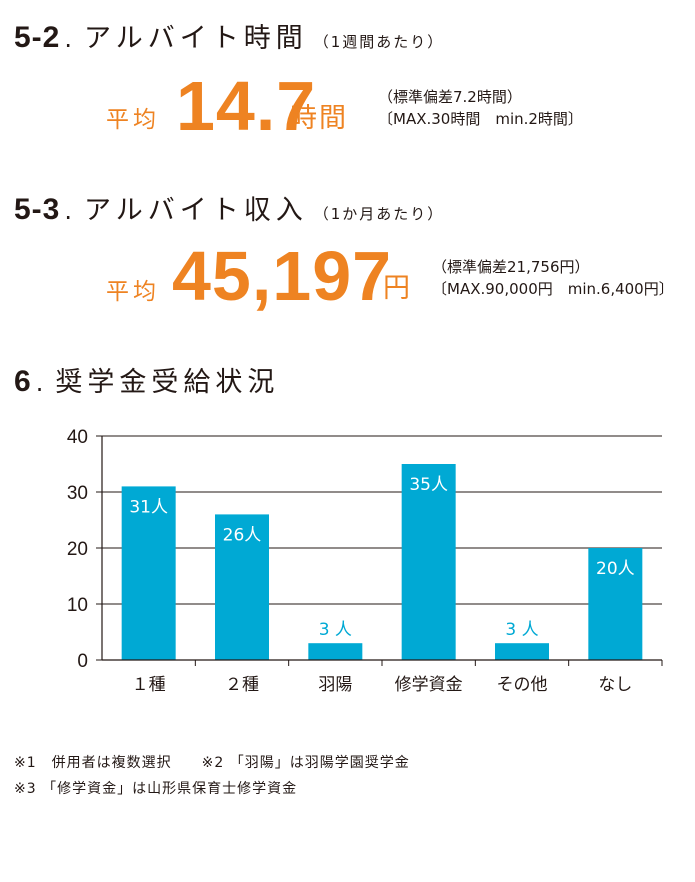  What do you see at coordinates (319, 118) in the screenshot?
I see `average-hours-unit: 時間` at bounding box center [319, 118].